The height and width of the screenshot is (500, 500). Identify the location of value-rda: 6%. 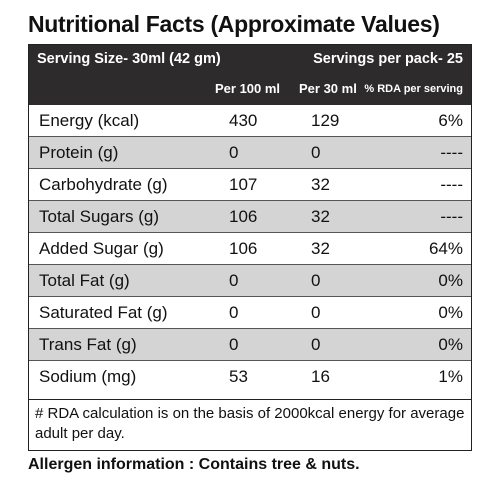
(450, 120).